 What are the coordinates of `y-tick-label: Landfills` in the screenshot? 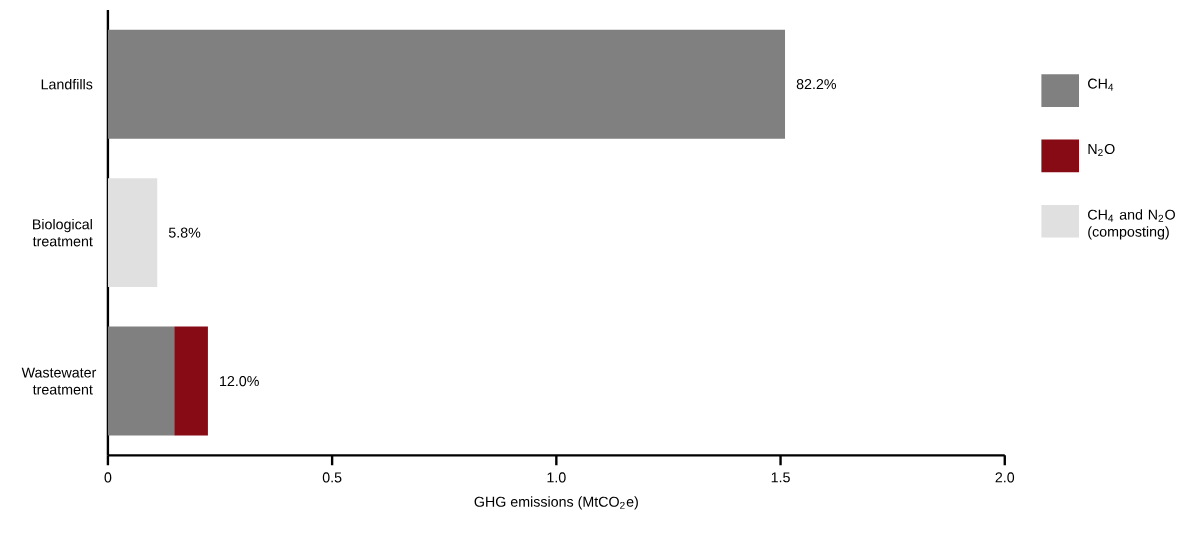 It's located at (67, 84).